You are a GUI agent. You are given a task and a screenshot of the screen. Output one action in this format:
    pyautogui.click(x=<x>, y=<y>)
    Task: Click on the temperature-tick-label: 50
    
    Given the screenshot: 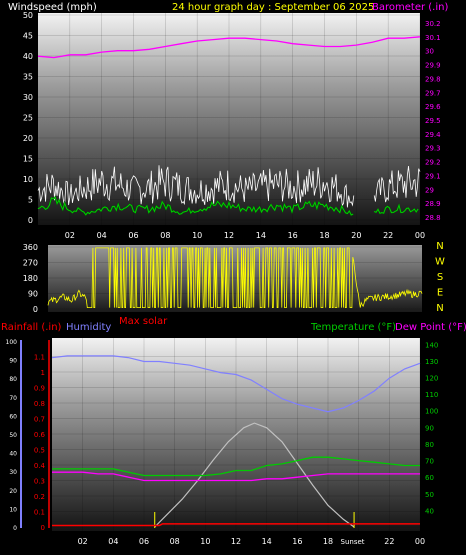 What is the action you would take?
    pyautogui.click(x=429, y=495)
    